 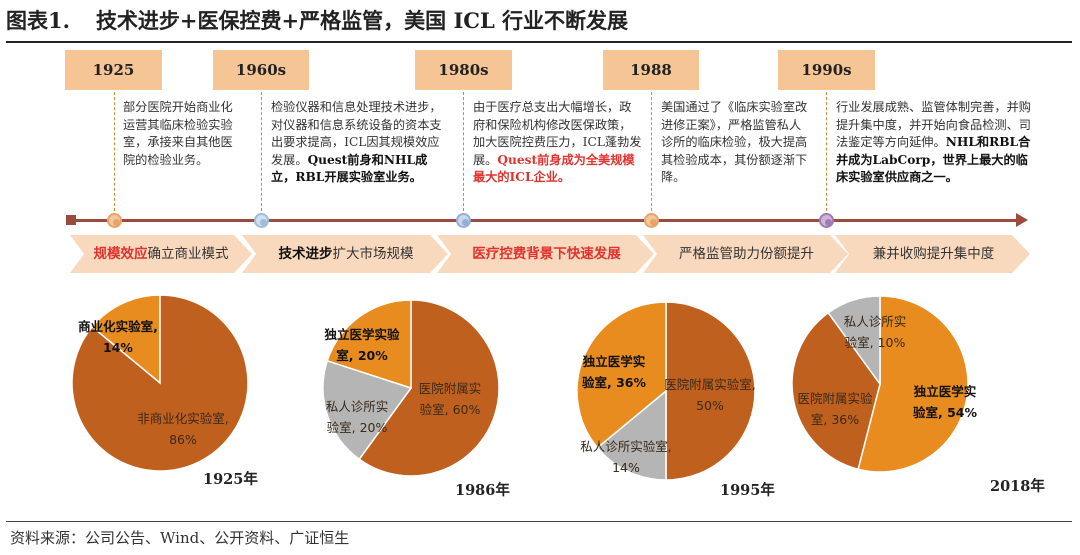 What do you see at coordinates (835, 409) in the screenshot?
I see `pie-slice-label: 医院附属实验室, 36%` at bounding box center [835, 409].